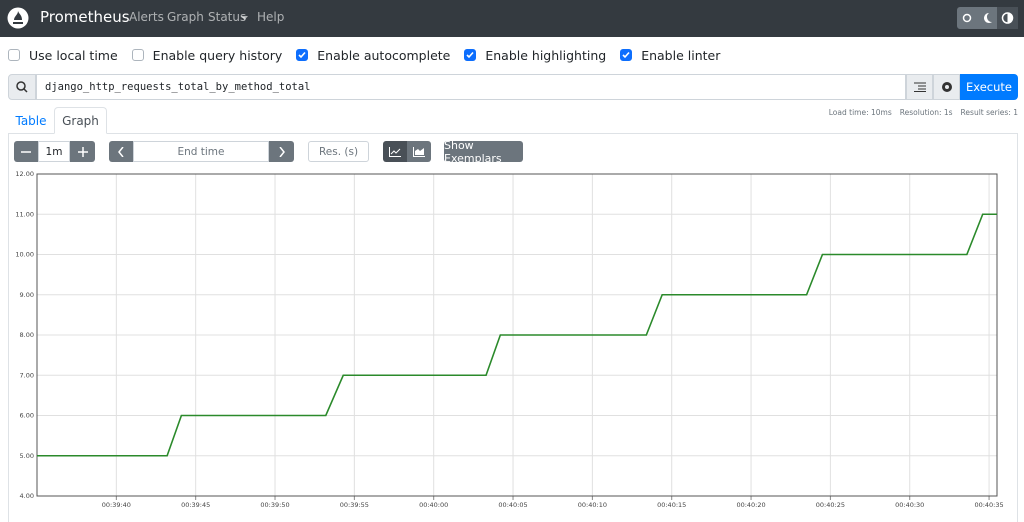  I want to click on stacked-chart-toggle, so click(419, 151).